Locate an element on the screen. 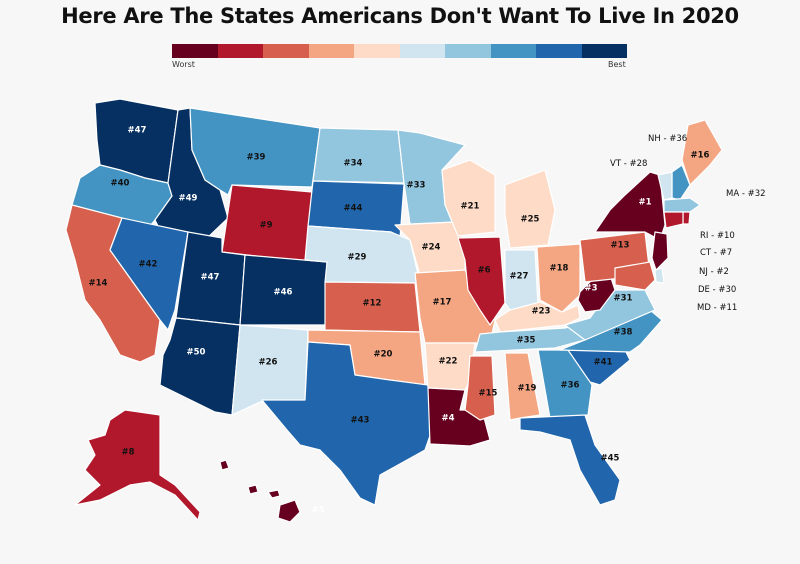 The height and width of the screenshot is (564, 800). state-label-nd: #34 is located at coordinates (353, 164).